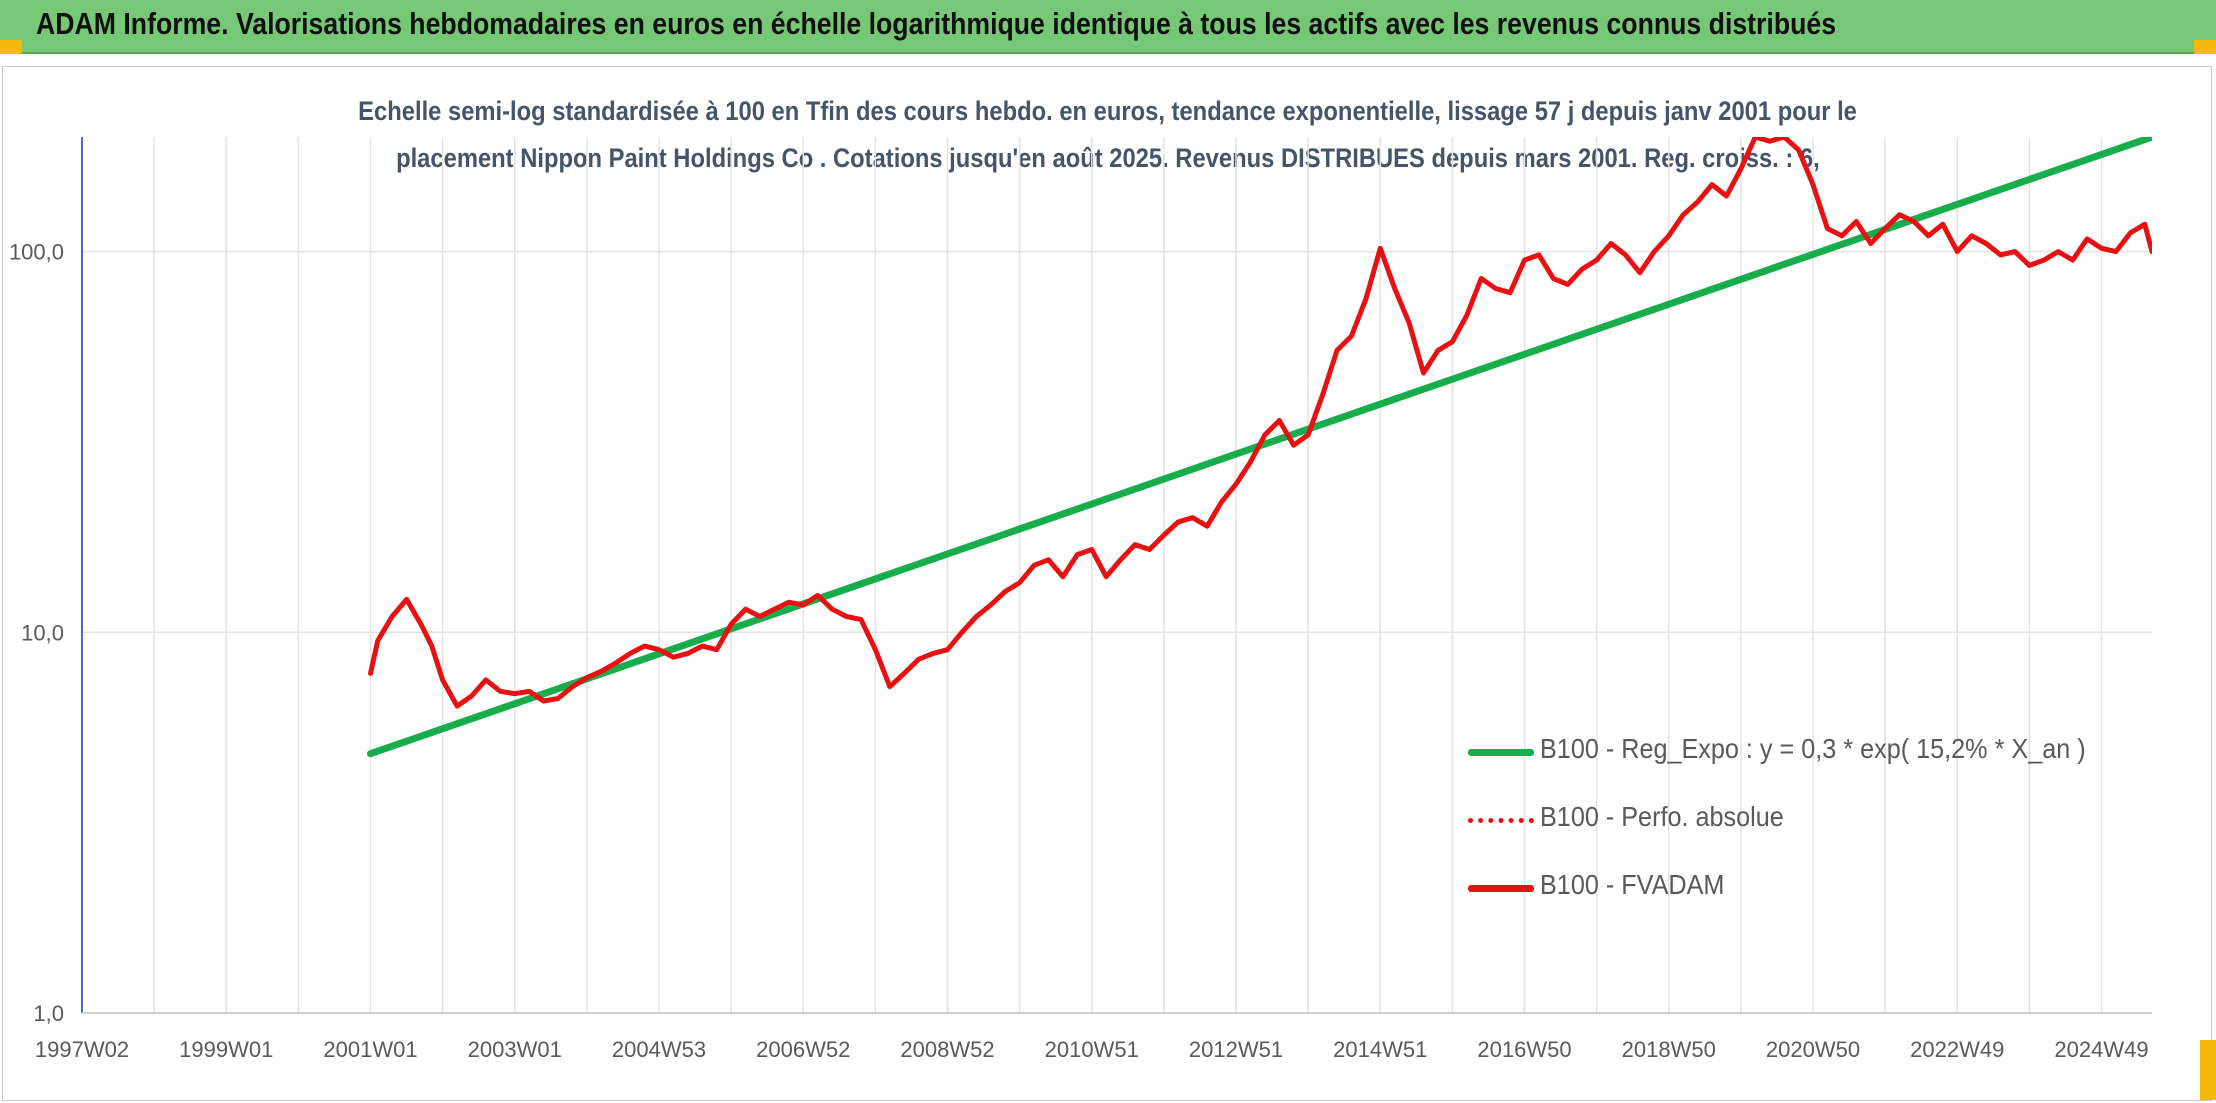  What do you see at coordinates (1669, 1049) in the screenshot?
I see `x-tick-label: 2018W50` at bounding box center [1669, 1049].